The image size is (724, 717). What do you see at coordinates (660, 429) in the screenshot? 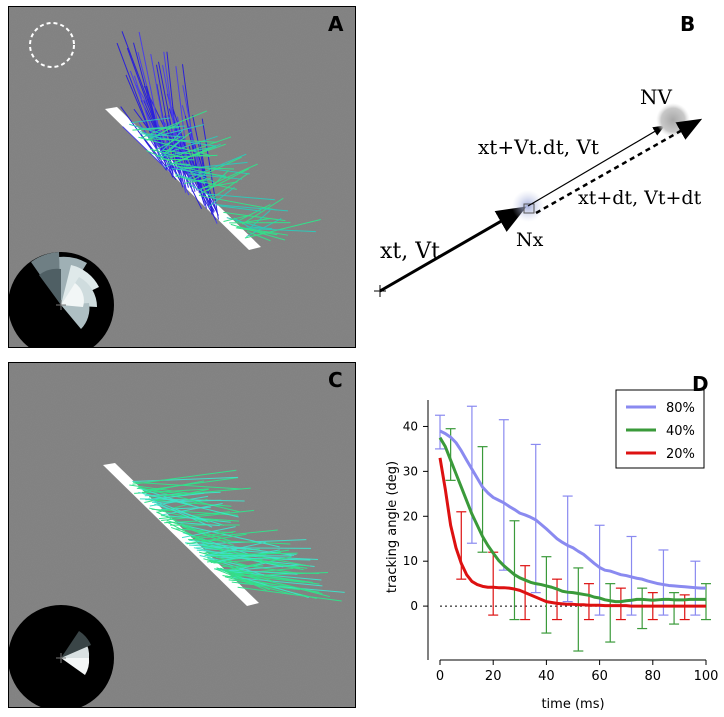
I see `legend: 80% 40% 20%` at bounding box center [660, 429].